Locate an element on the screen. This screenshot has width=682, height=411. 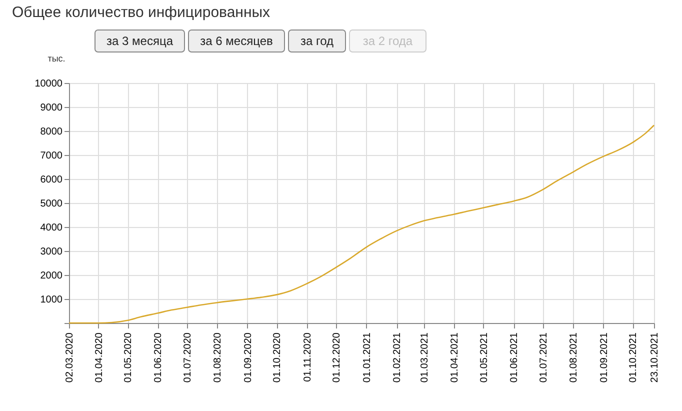
x-tick-label: 01.12.2020 is located at coordinates (337, 357).